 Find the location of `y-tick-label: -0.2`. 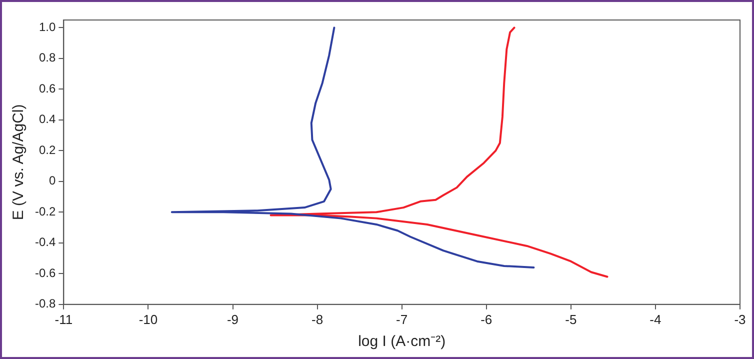

y-tick-label: -0.2 is located at coordinates (45, 211).